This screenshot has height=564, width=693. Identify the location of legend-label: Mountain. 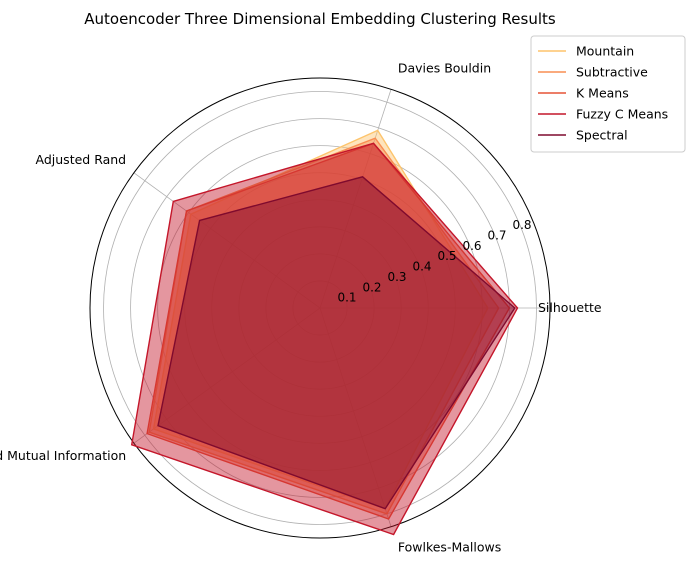
(605, 51).